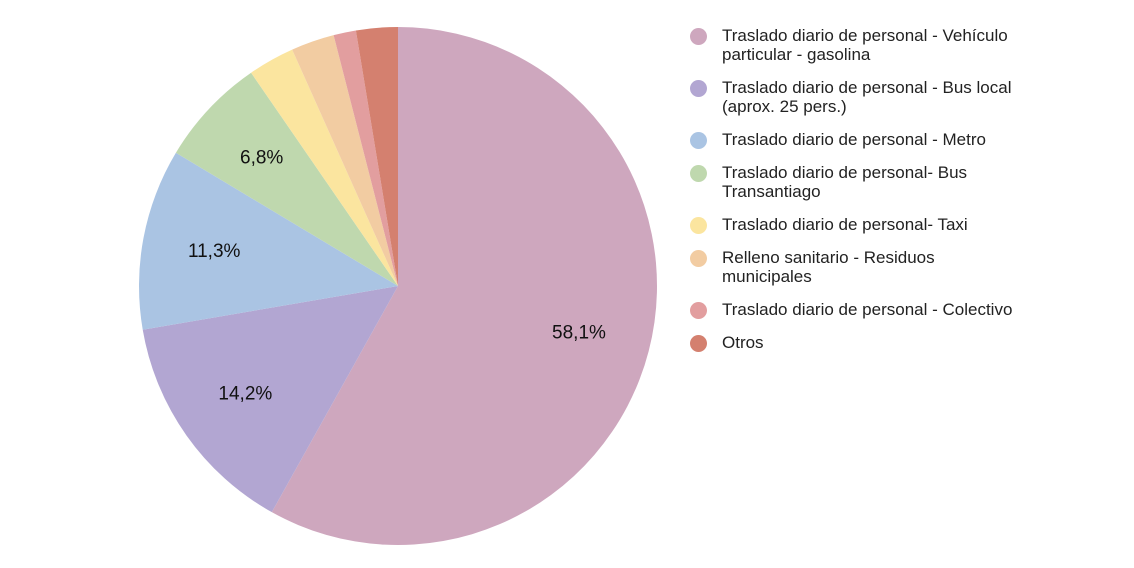  Describe the element at coordinates (245, 394) in the screenshot. I see `slice-data-label-2: 14,2%` at that location.